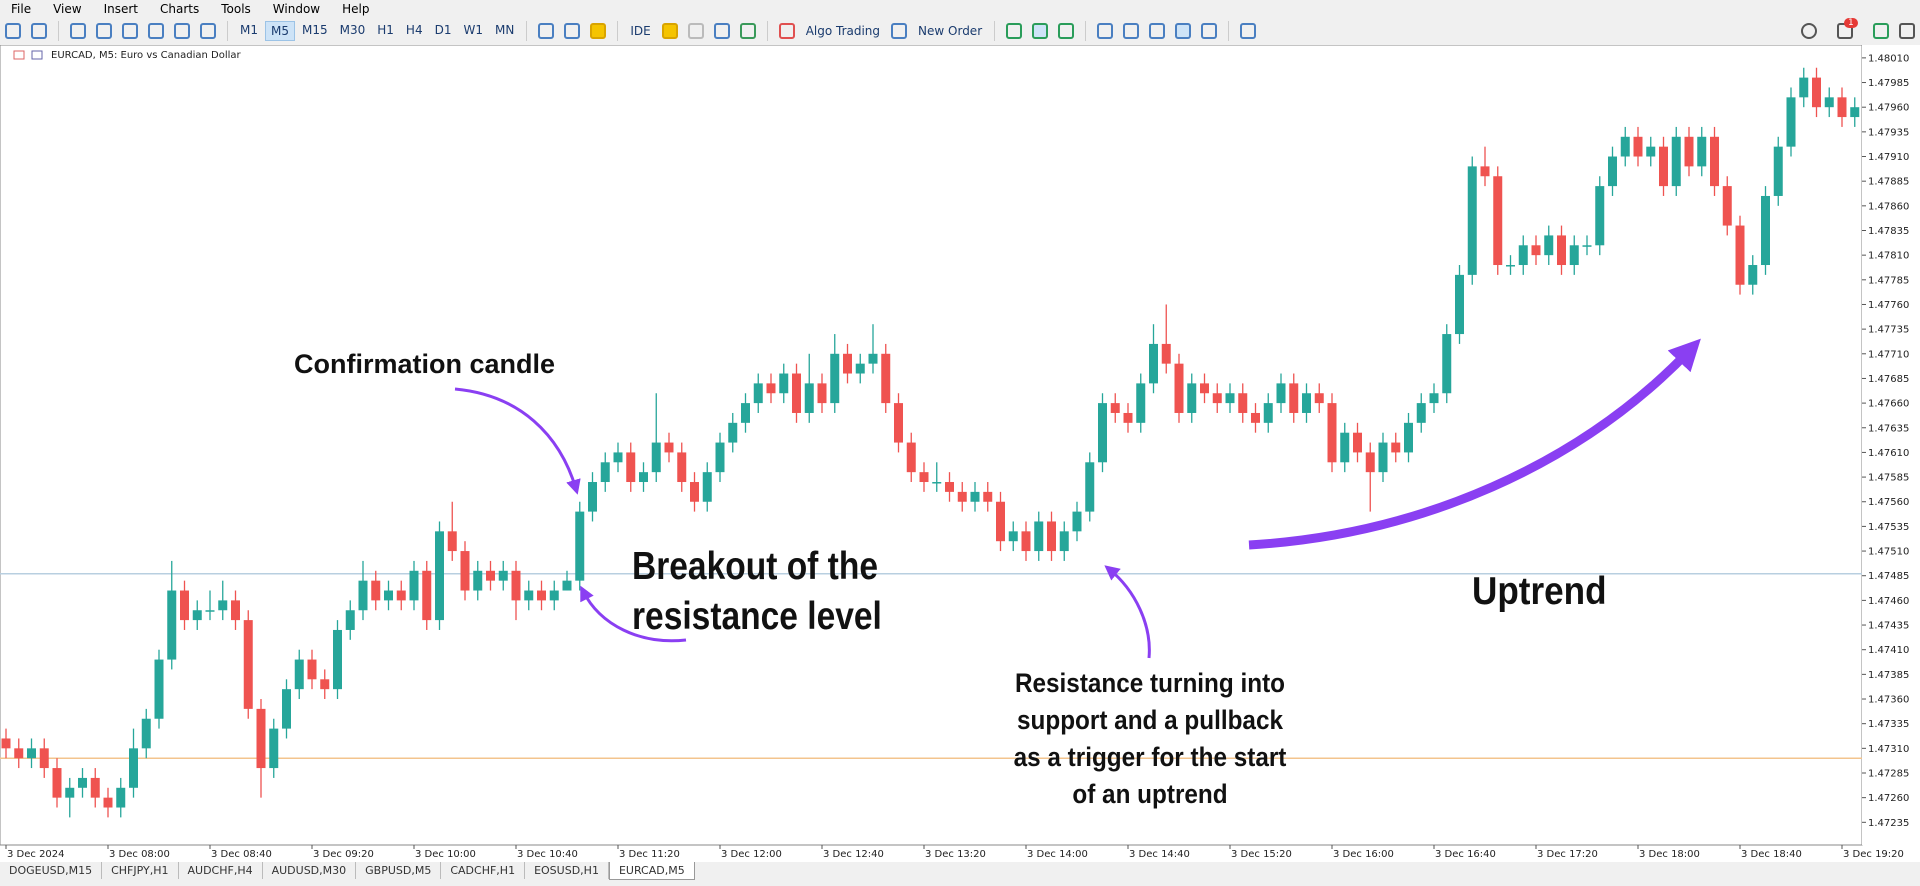 Image resolution: width=1920 pixels, height=886 pixels. Describe the element at coordinates (567, 870) in the screenshot. I see `chart-tab: EOSUSD,H1` at that location.